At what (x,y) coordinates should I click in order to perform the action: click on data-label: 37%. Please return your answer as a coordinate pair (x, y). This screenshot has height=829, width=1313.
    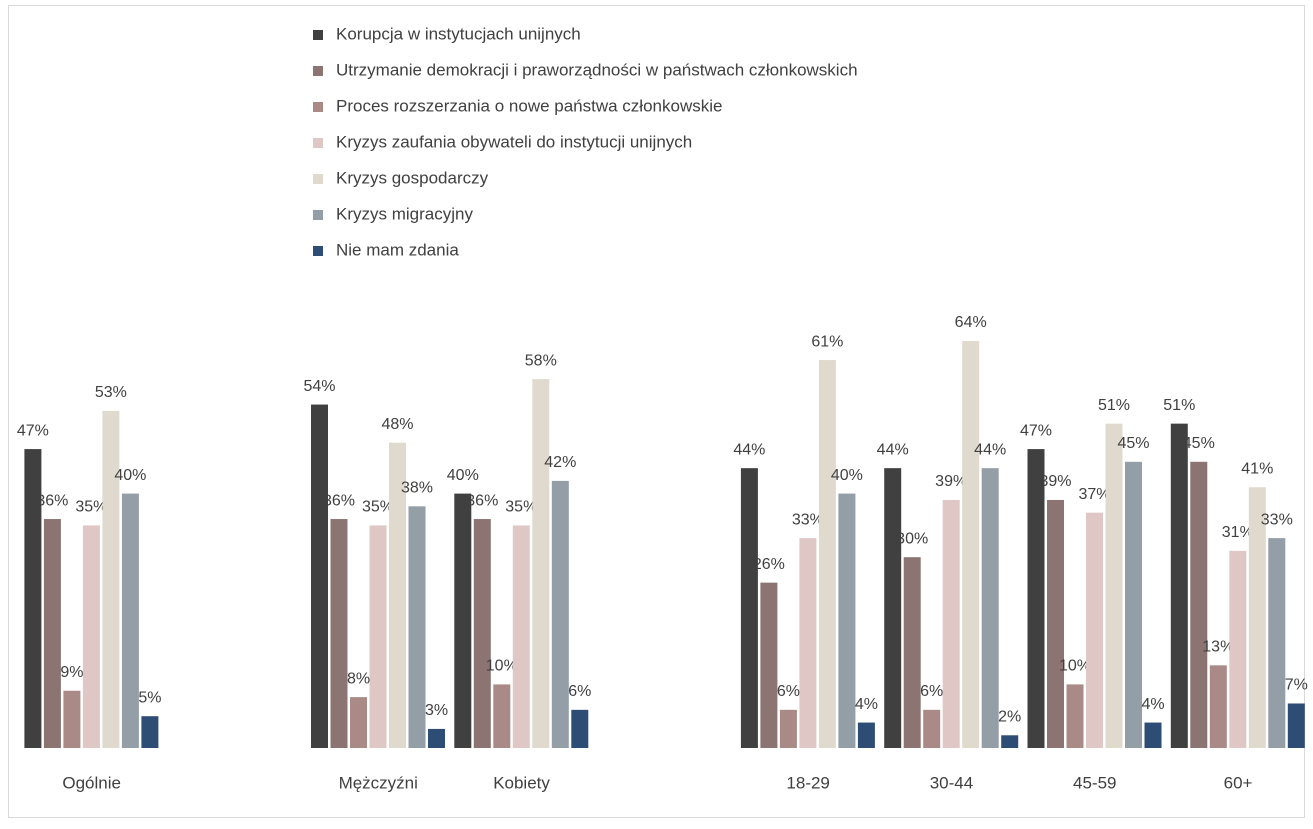
    Looking at the image, I should click on (1094, 494).